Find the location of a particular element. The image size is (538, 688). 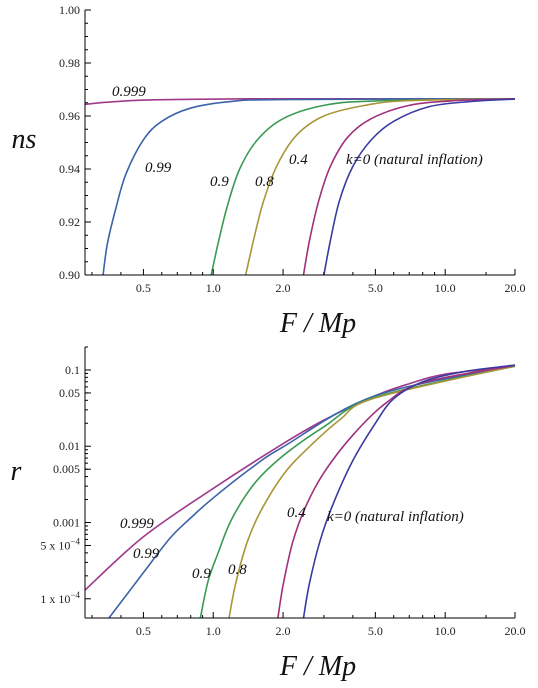

ns-x-tick-label: 2.0 is located at coordinates (283, 288).